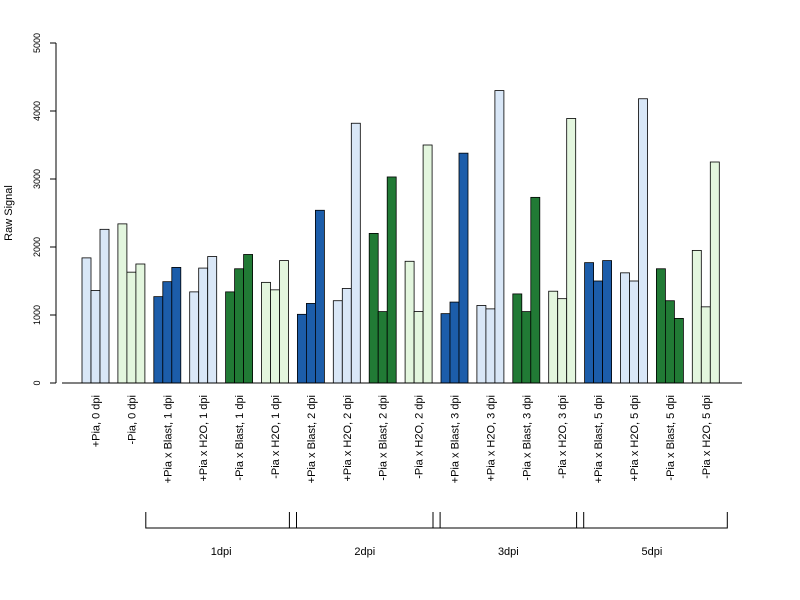  What do you see at coordinates (9, 213) in the screenshot?
I see `y-axis-label: Raw Signal` at bounding box center [9, 213].